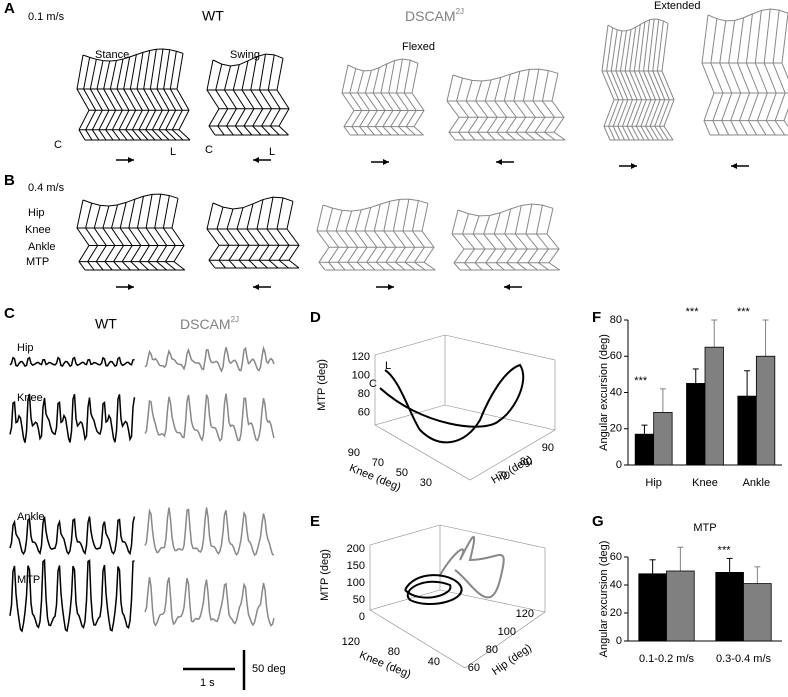 The image size is (788, 697). I want to click on panel-letter: A, so click(9, 8).